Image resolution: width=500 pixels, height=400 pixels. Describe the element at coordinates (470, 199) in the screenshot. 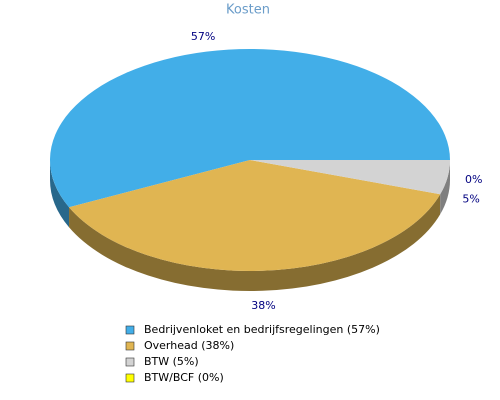

I see `value-label: 5%` at that location.